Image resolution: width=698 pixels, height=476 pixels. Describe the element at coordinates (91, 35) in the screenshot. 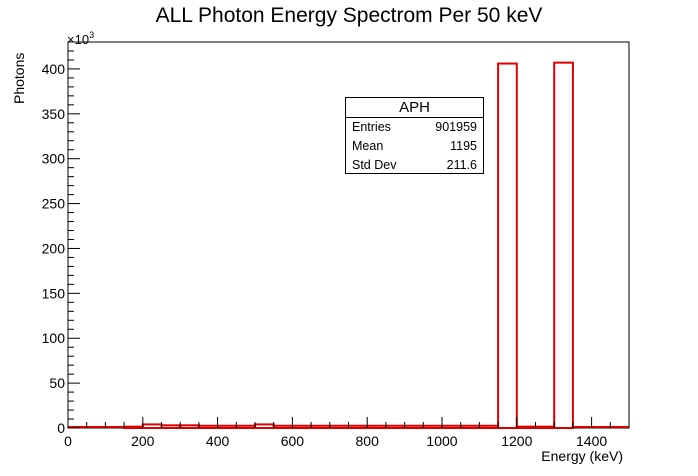

I see `y-multiplier-exponent: 3` at that location.